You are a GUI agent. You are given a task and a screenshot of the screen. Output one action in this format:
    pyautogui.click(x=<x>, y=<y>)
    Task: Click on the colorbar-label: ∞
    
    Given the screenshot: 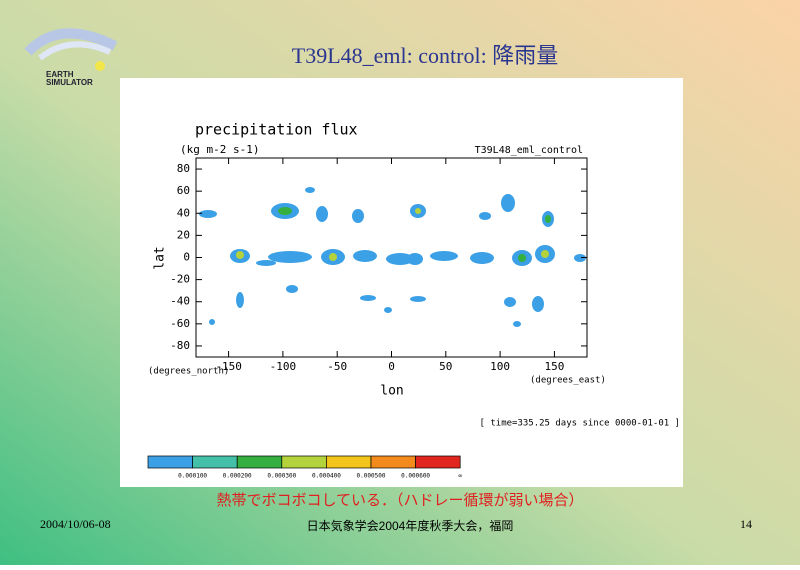 What is the action you would take?
    pyautogui.click(x=460, y=476)
    